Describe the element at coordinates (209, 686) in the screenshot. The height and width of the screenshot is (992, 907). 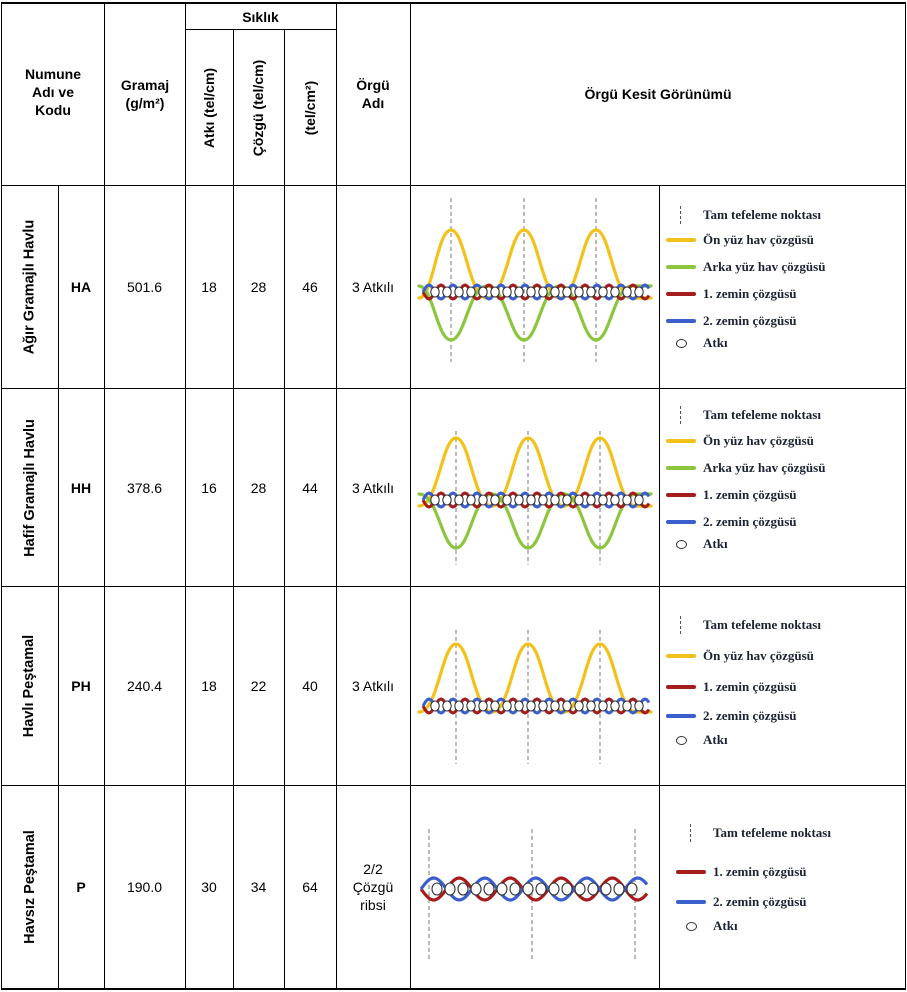
I see `row-atki: 18` at that location.